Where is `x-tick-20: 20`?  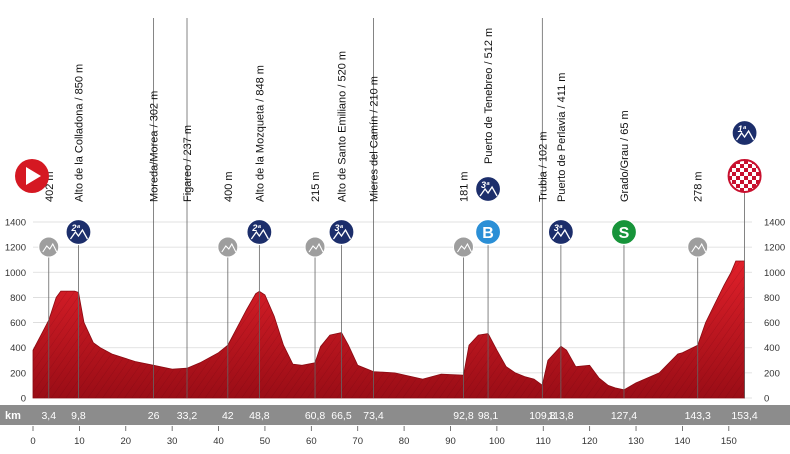 x-tick-20: 20 is located at coordinates (125, 441).